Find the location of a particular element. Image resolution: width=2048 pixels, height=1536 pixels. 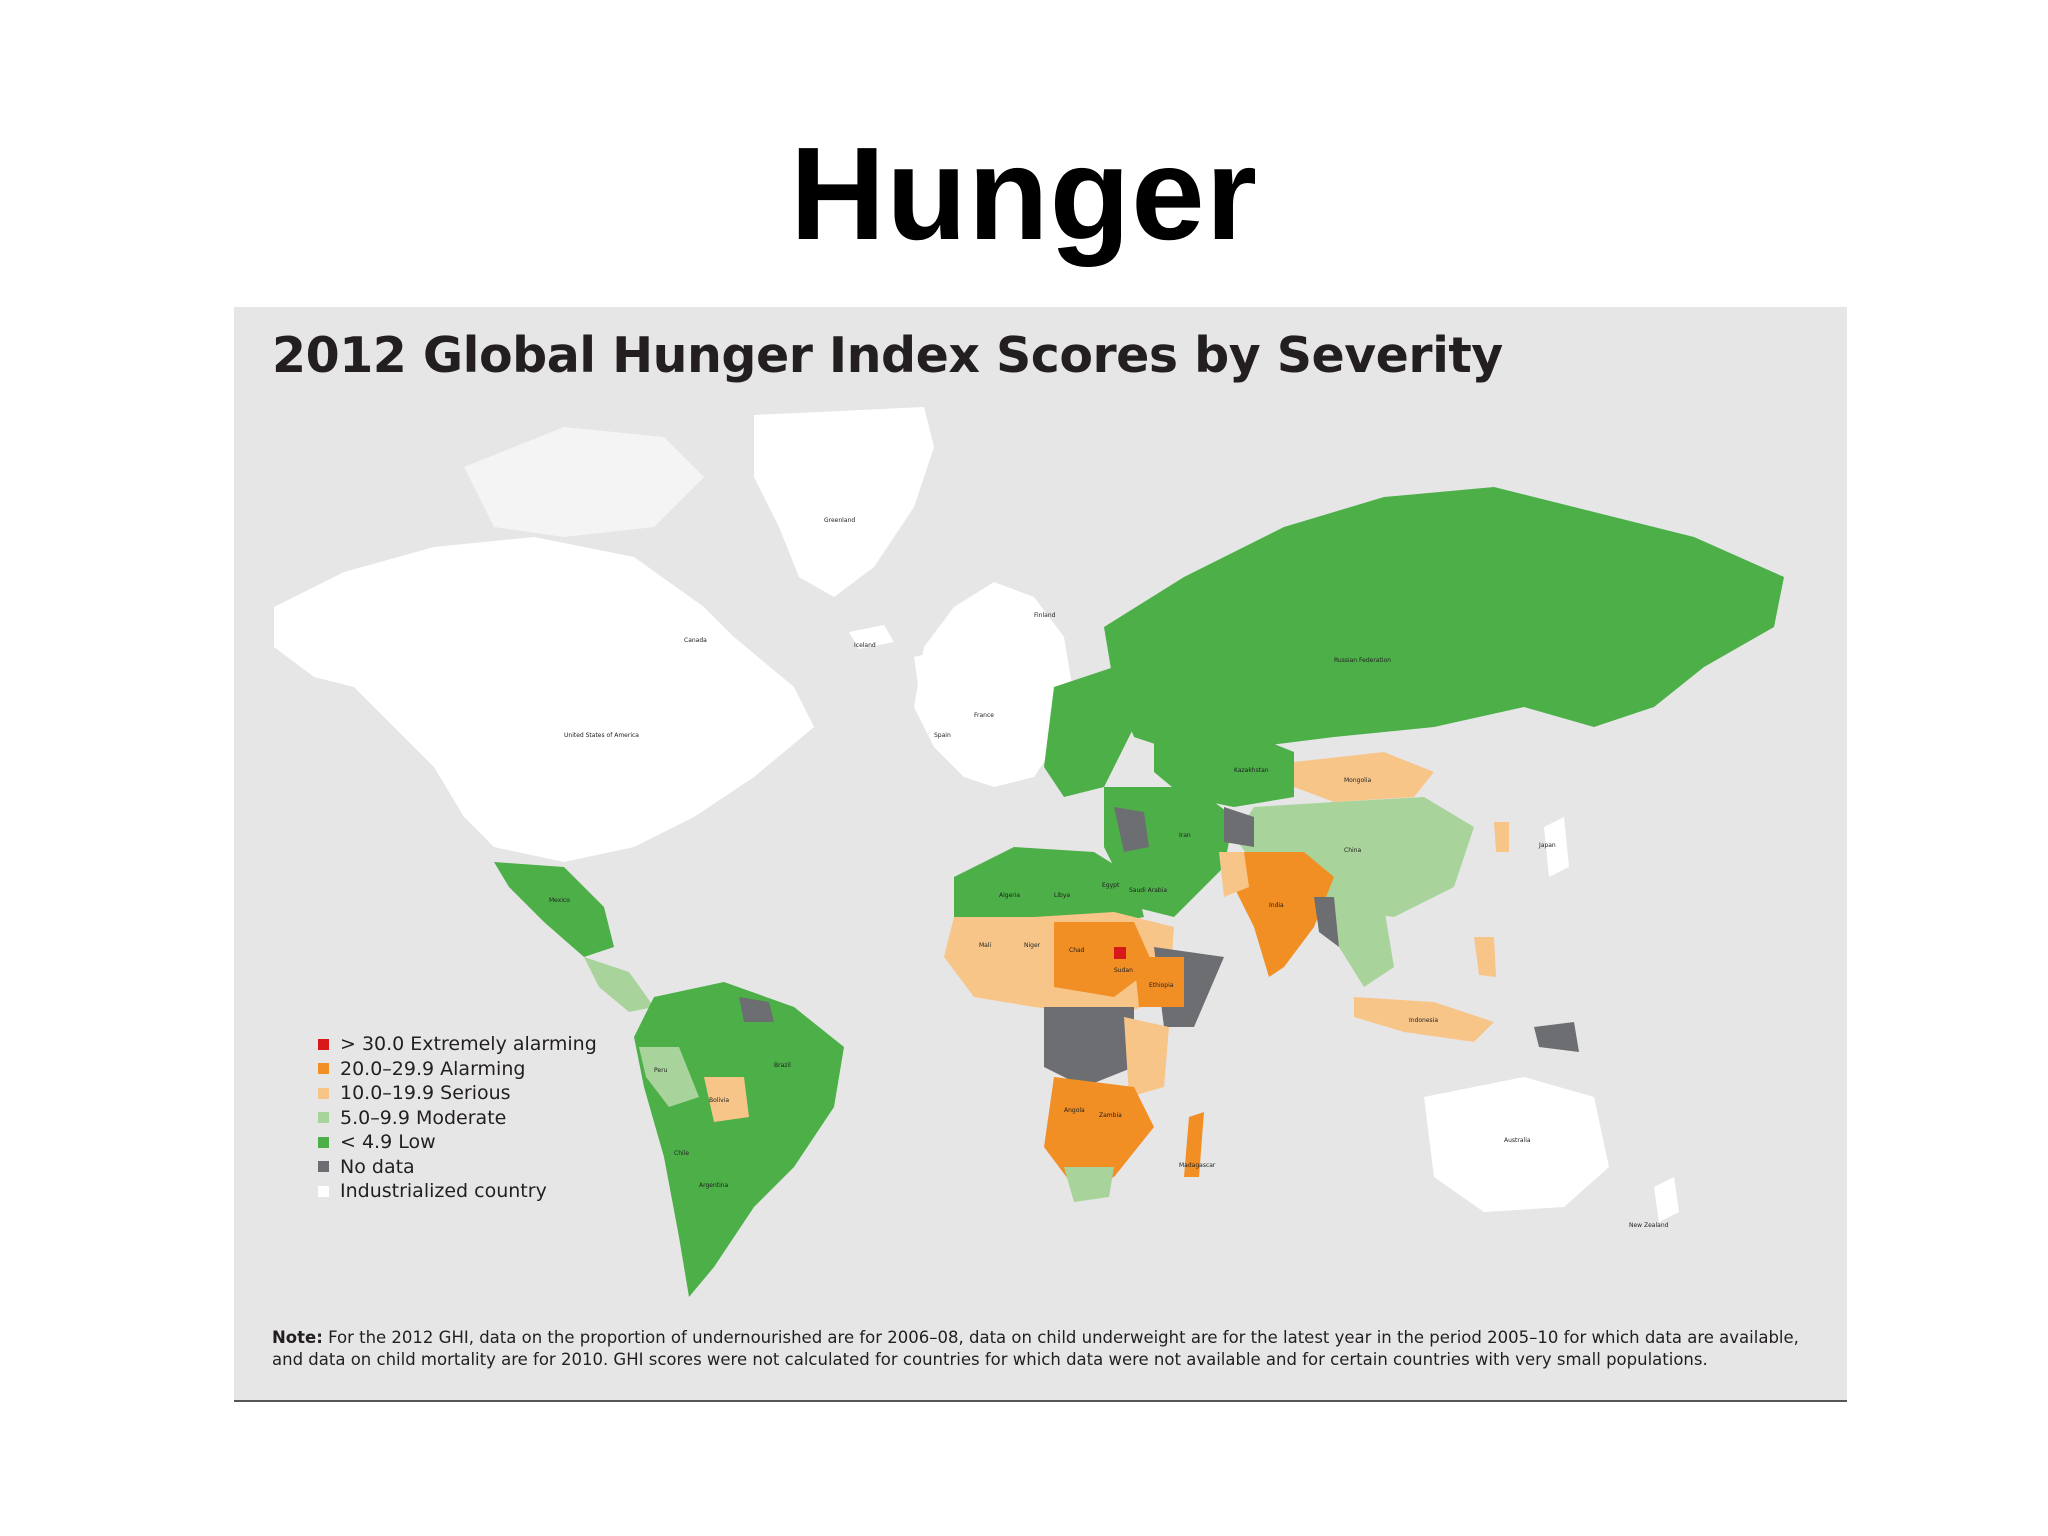

region-russia is located at coordinates (1444, 622).